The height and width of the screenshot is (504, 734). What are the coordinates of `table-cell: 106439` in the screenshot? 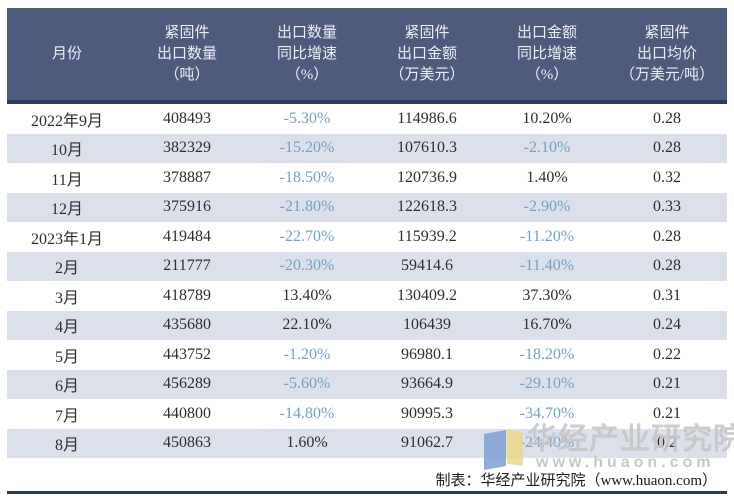 It's located at (427, 325).